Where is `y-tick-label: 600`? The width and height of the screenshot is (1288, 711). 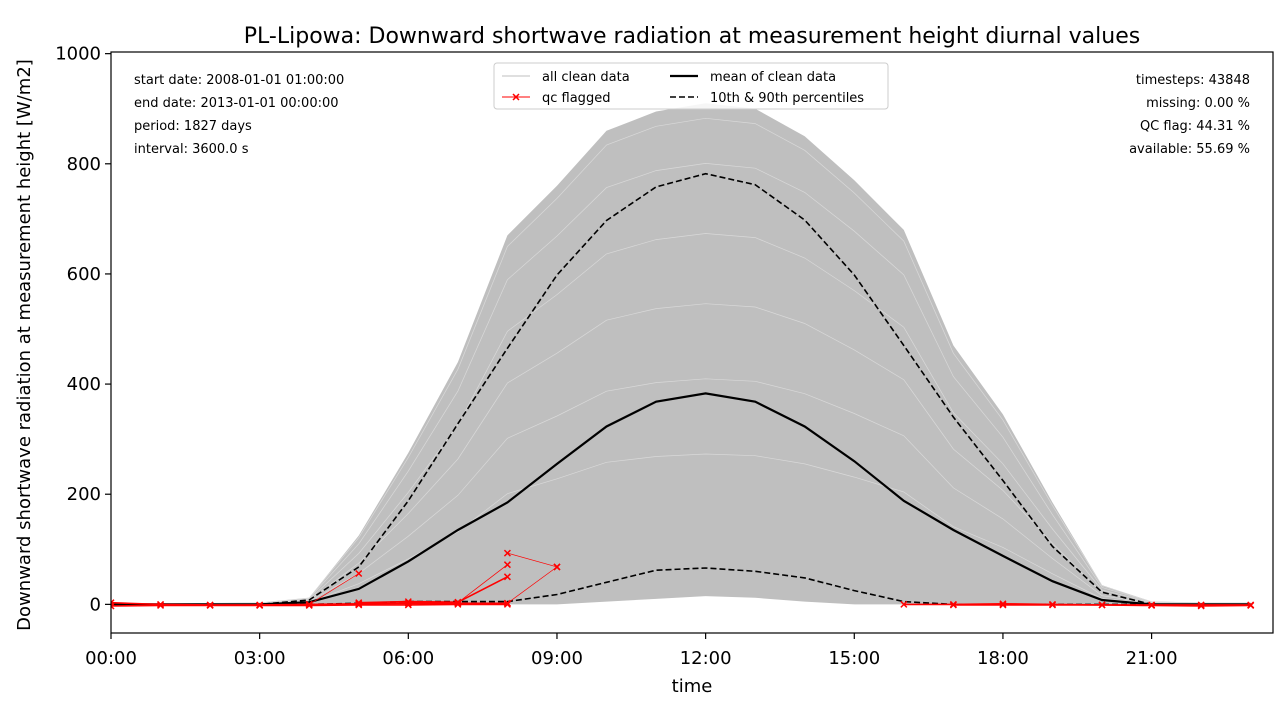
y-tick-label: 600 is located at coordinates (84, 274).